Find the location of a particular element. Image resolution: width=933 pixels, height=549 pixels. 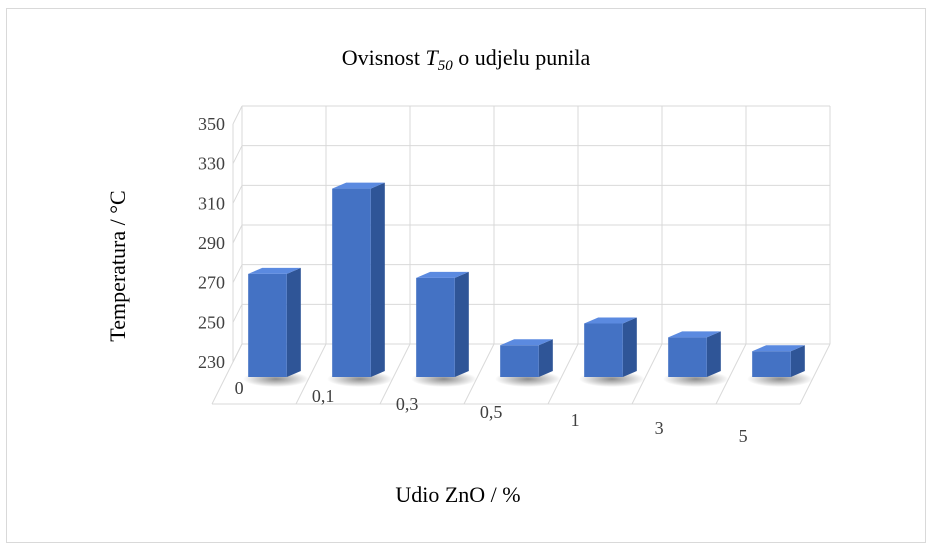

x-tick-label: 1 is located at coordinates (575, 420).